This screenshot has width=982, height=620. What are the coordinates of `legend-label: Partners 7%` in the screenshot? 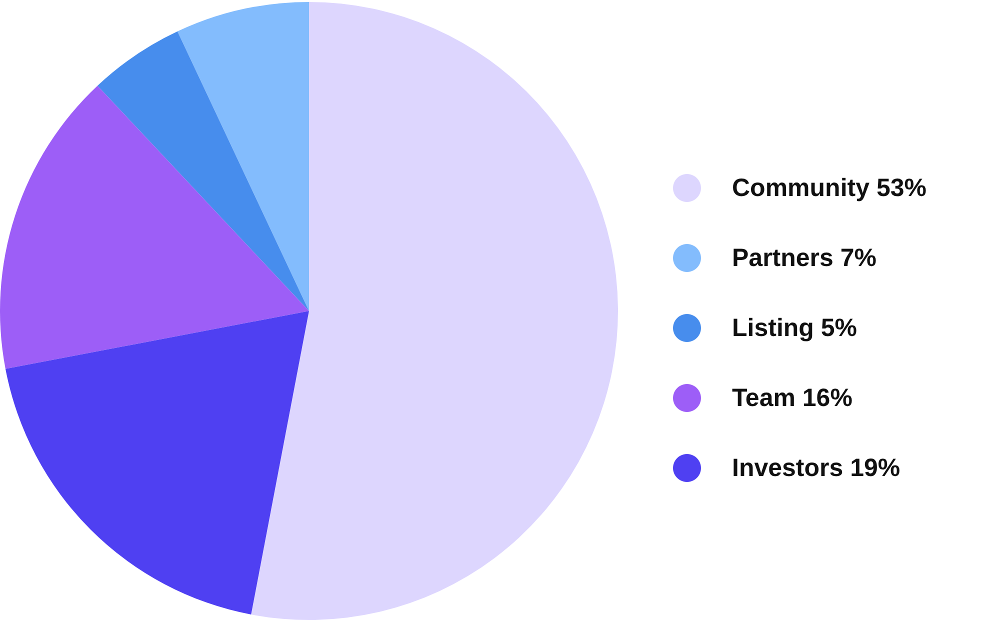 It's located at (804, 258).